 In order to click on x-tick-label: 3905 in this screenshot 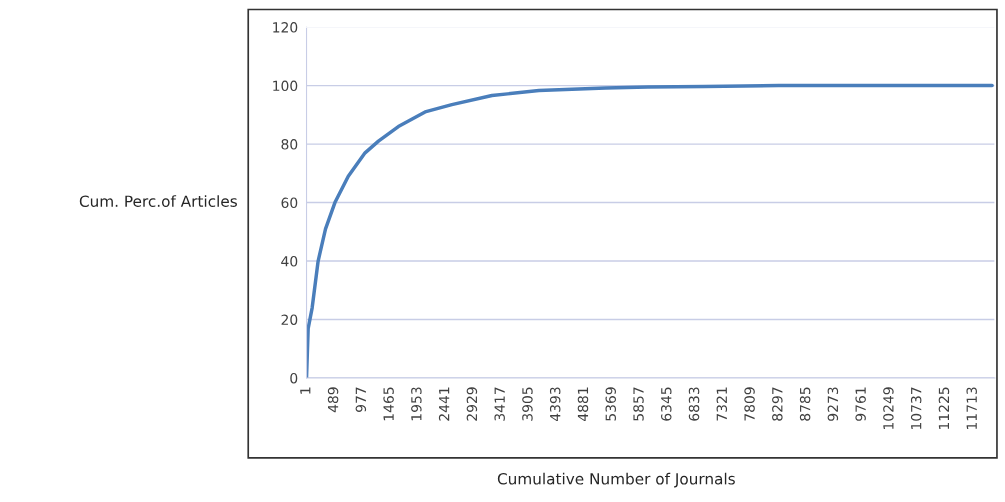, I will do `click(527, 404)`.